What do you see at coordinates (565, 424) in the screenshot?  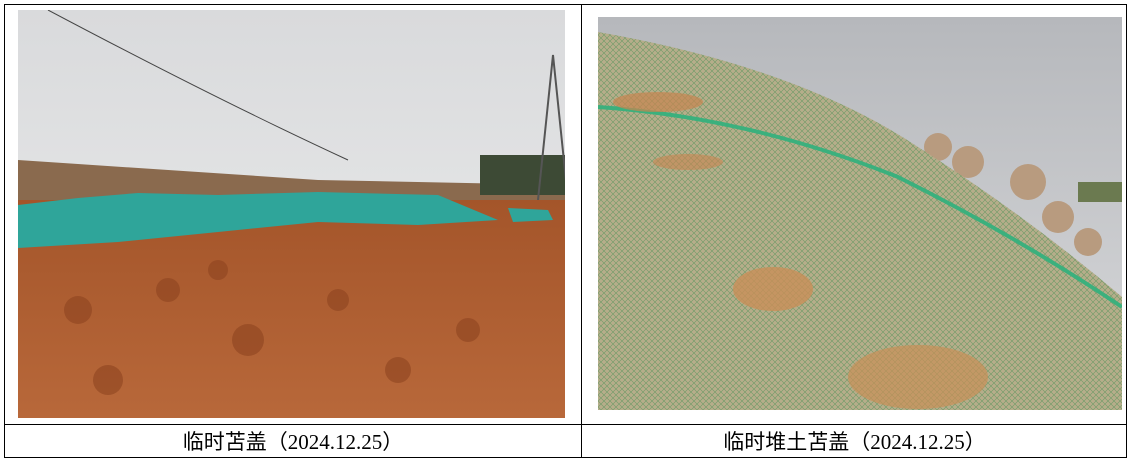 I see `row-divider` at bounding box center [565, 424].